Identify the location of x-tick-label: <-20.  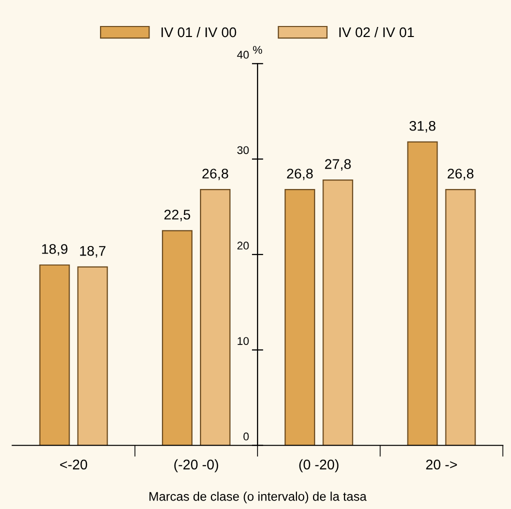
(74, 465).